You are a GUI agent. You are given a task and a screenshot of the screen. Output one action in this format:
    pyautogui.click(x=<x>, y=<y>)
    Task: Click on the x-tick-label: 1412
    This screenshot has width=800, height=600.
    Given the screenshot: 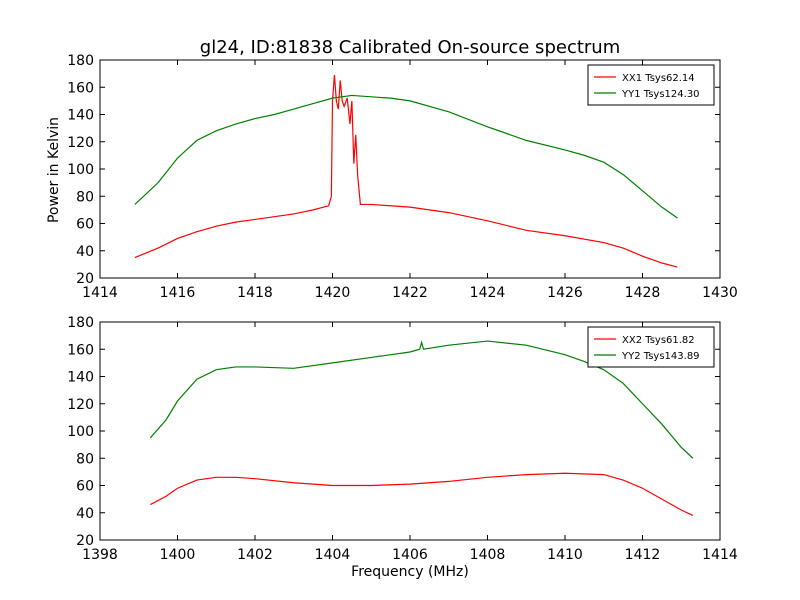 What is the action you would take?
    pyautogui.click(x=643, y=555)
    